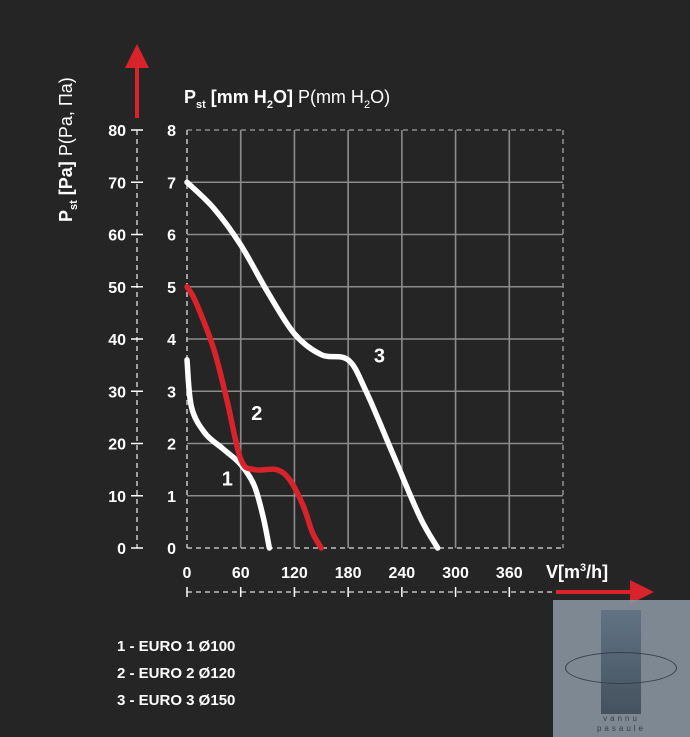 This screenshot has width=690, height=737. I want to click on x-tick-label: 300, so click(455, 573).